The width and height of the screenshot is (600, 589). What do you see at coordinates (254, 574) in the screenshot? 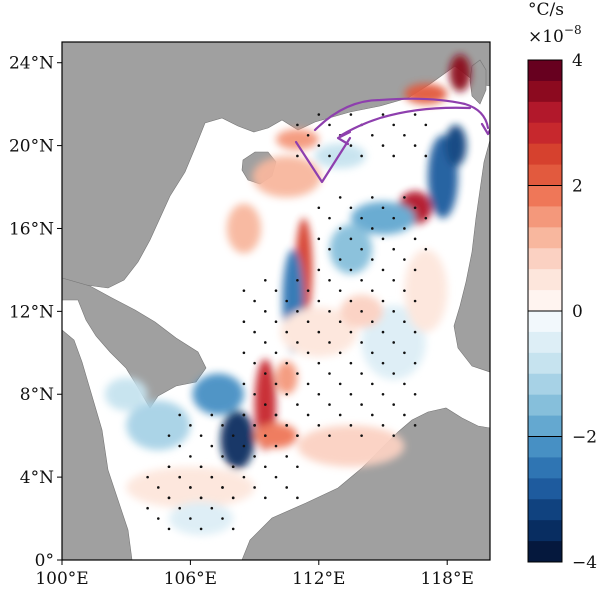
I see `longitude-axis: 100°E 106°E 112°E 118°E` at bounding box center [254, 574].